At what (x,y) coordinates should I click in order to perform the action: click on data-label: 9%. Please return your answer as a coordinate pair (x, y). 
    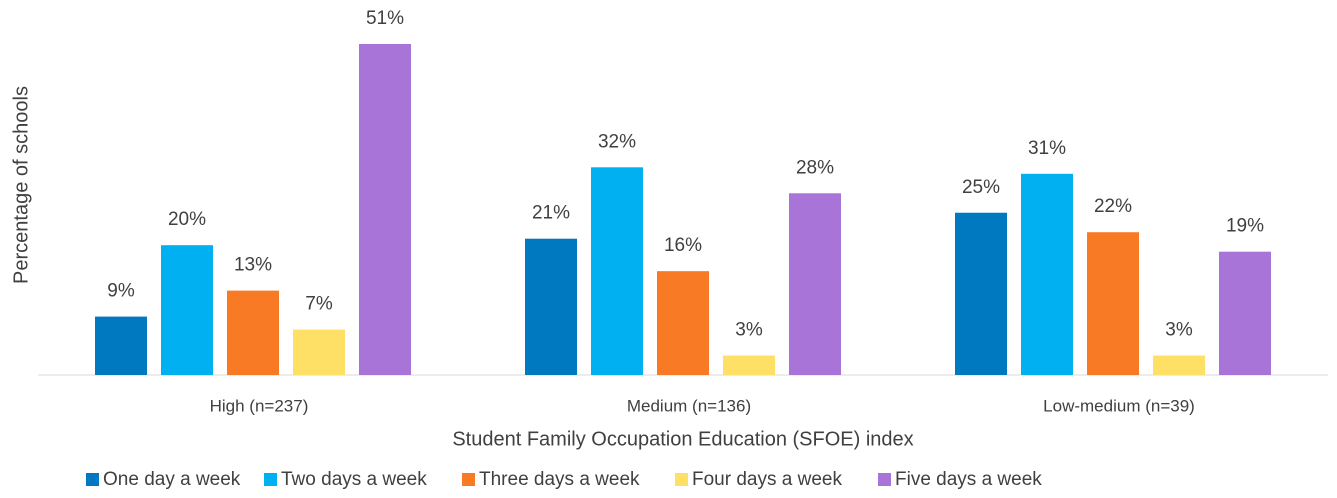
    Looking at the image, I should click on (121, 291).